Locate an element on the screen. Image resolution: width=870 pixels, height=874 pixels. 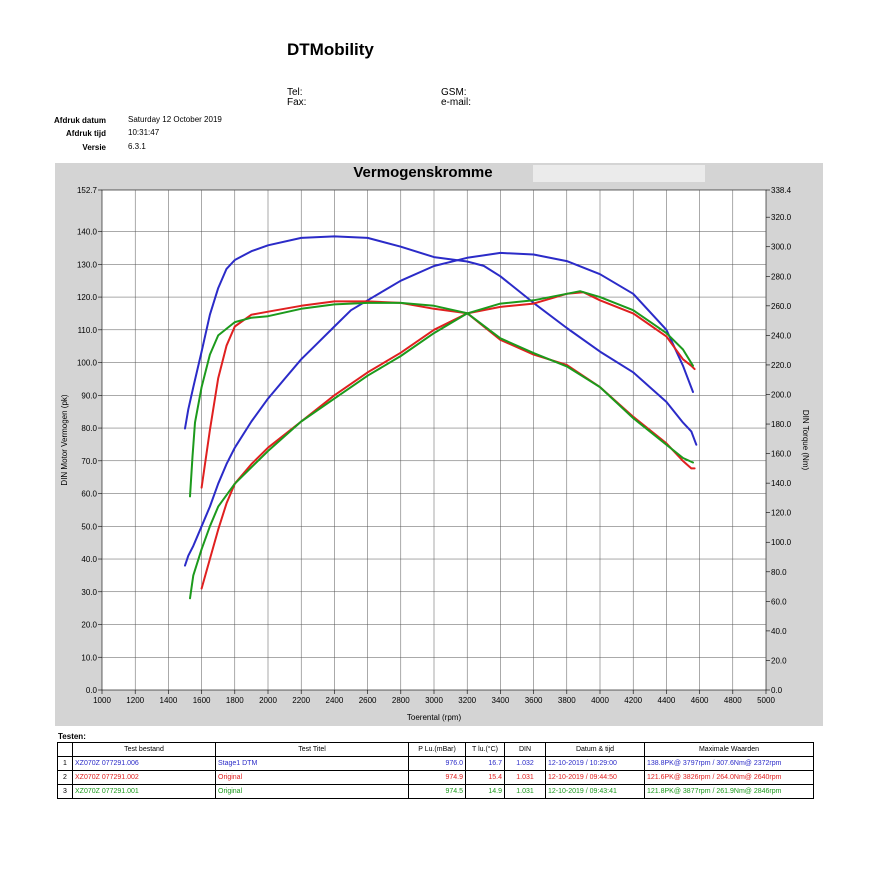
y-right-tick-label: 20.0 is located at coordinates (779, 660).